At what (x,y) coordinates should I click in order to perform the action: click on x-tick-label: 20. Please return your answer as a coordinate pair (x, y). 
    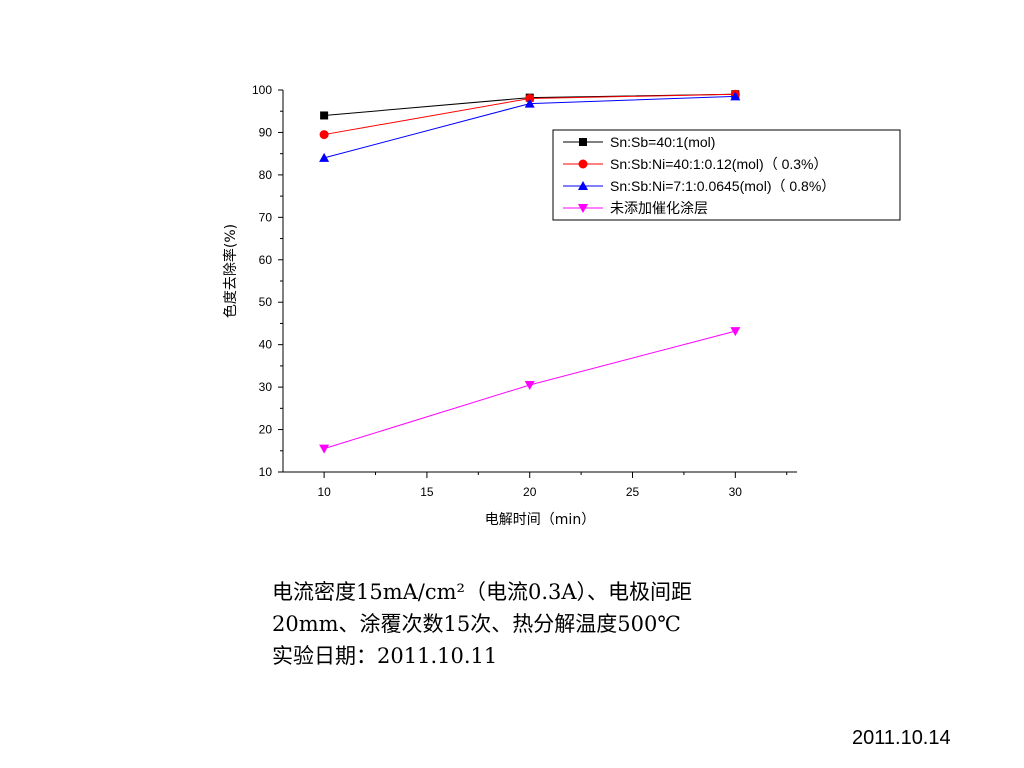
    Looking at the image, I should click on (530, 492).